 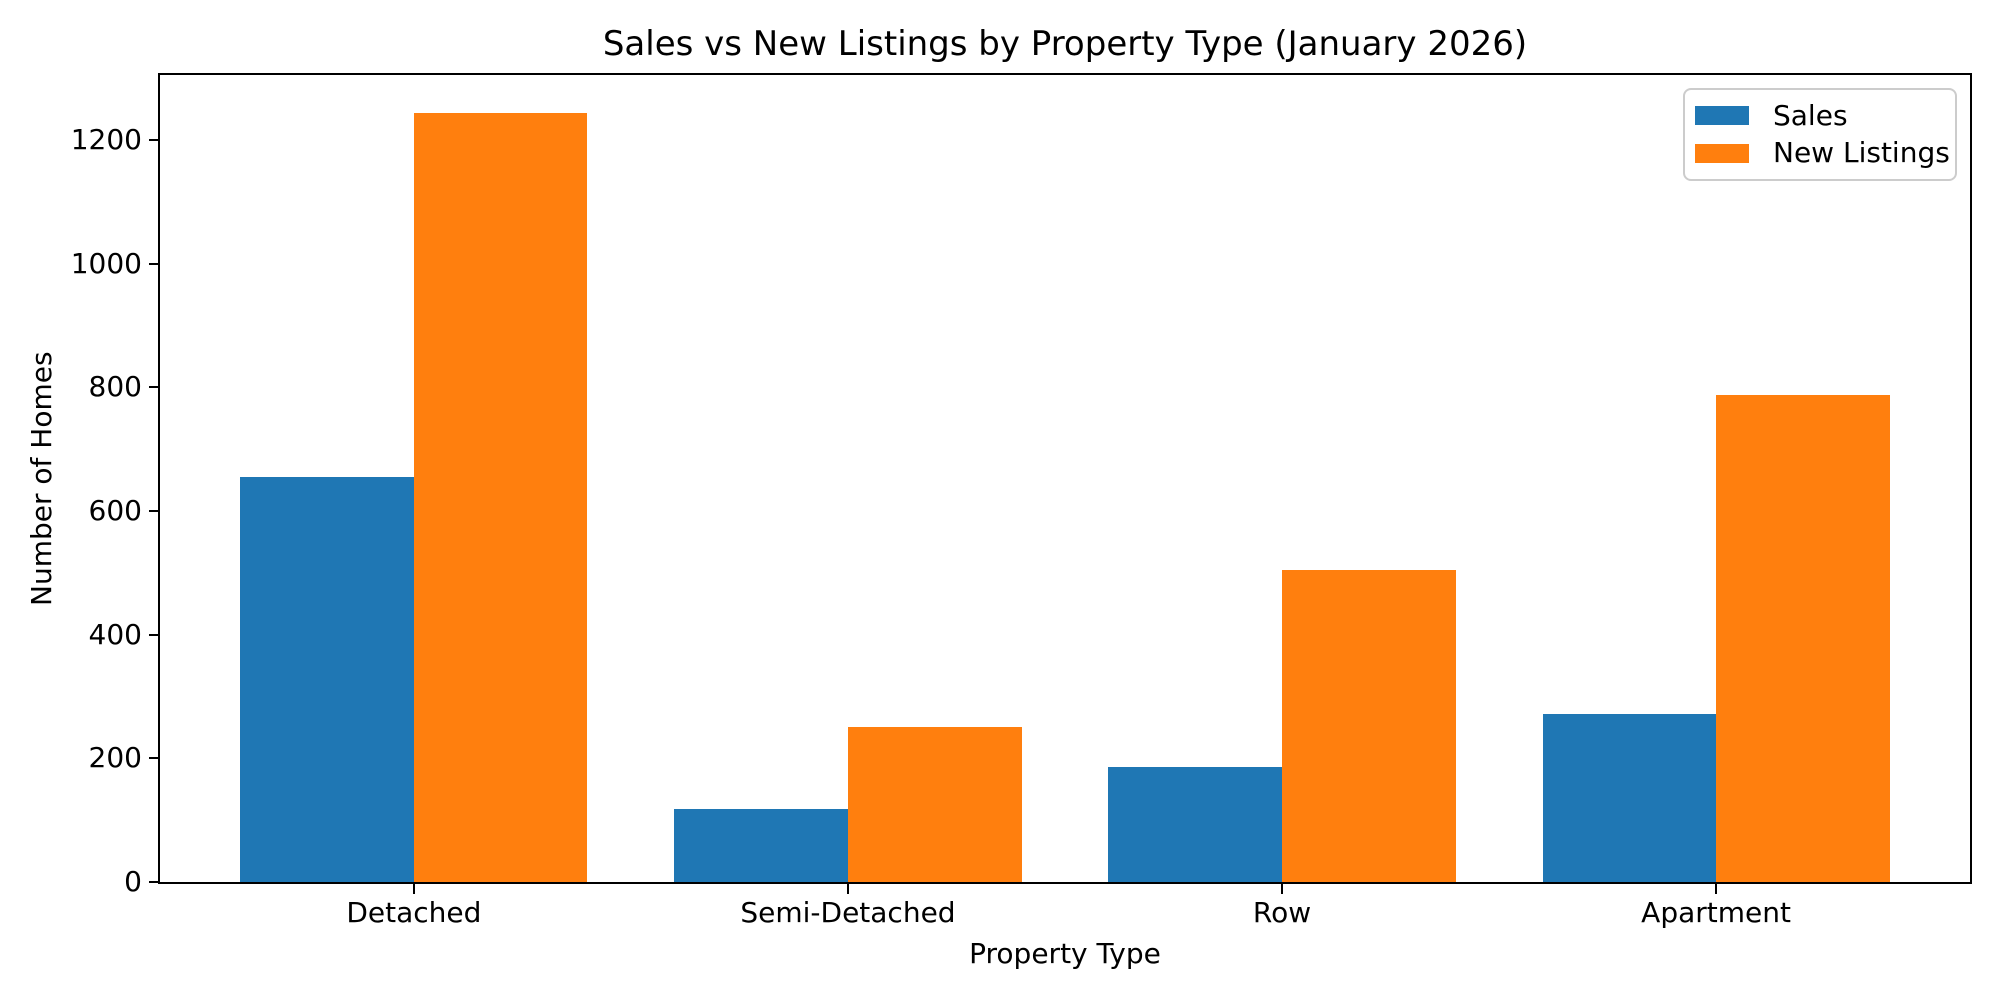 What do you see at coordinates (115, 758) in the screenshot?
I see `y-tick-label: 200` at bounding box center [115, 758].